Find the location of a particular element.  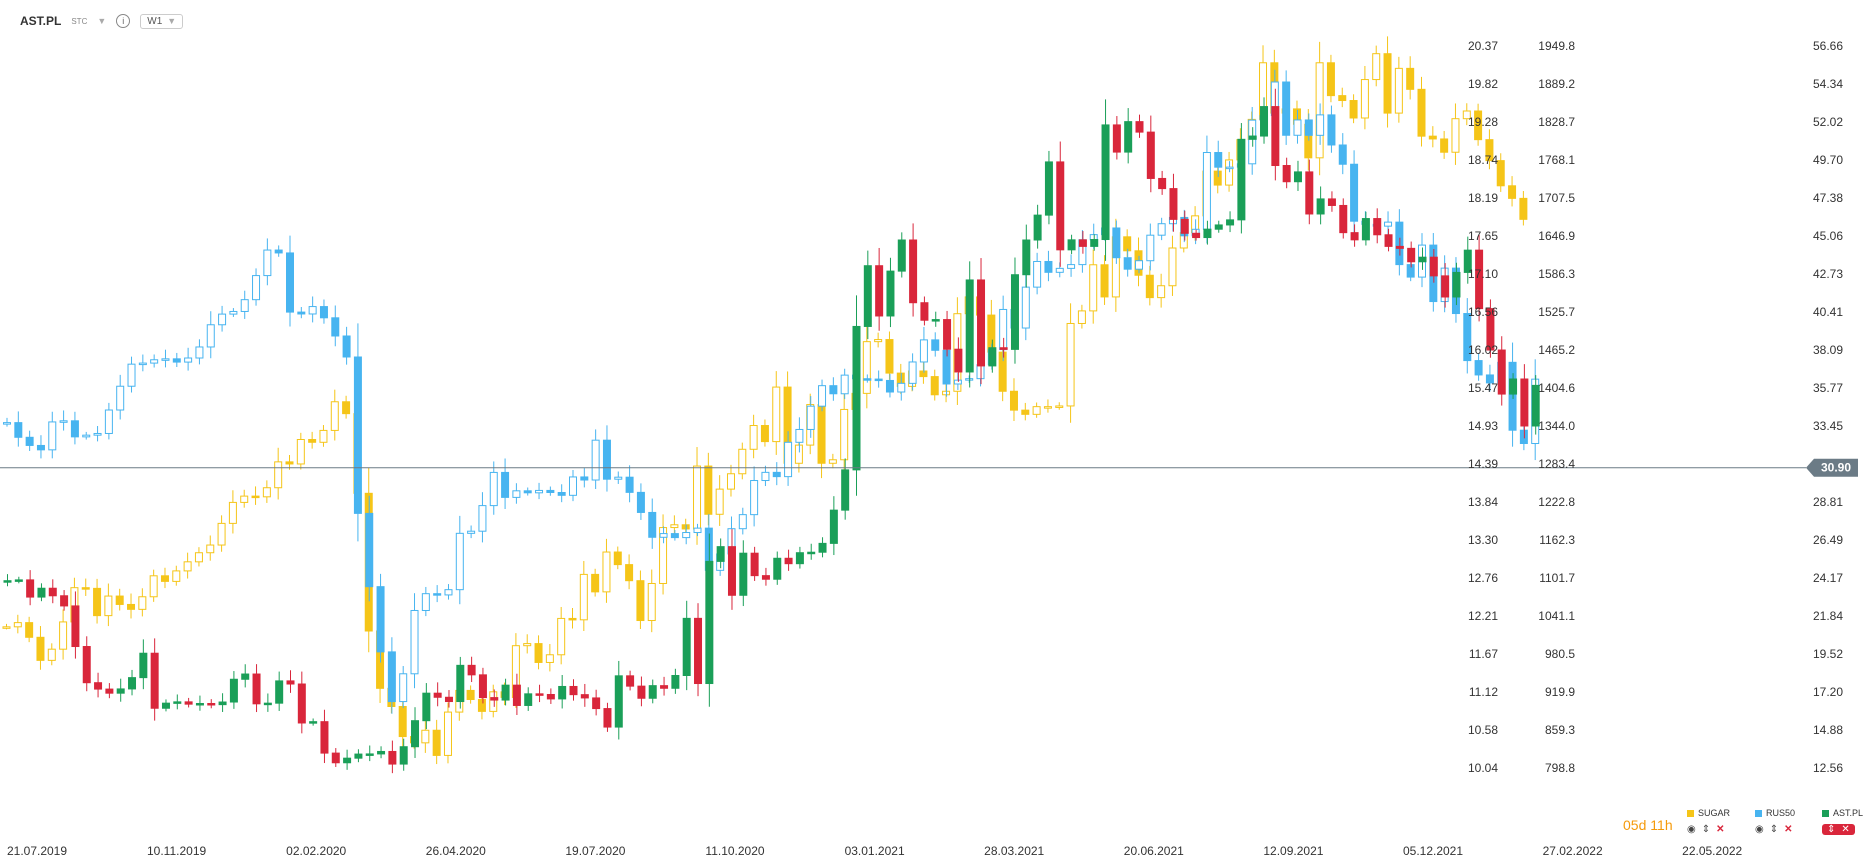

y-tick-label: 1889.2 is located at coordinates (1556, 84).